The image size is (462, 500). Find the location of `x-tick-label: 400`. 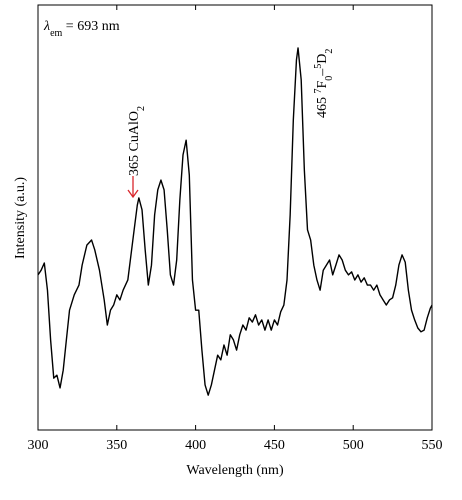

x-tick-label: 400 is located at coordinates (195, 445).